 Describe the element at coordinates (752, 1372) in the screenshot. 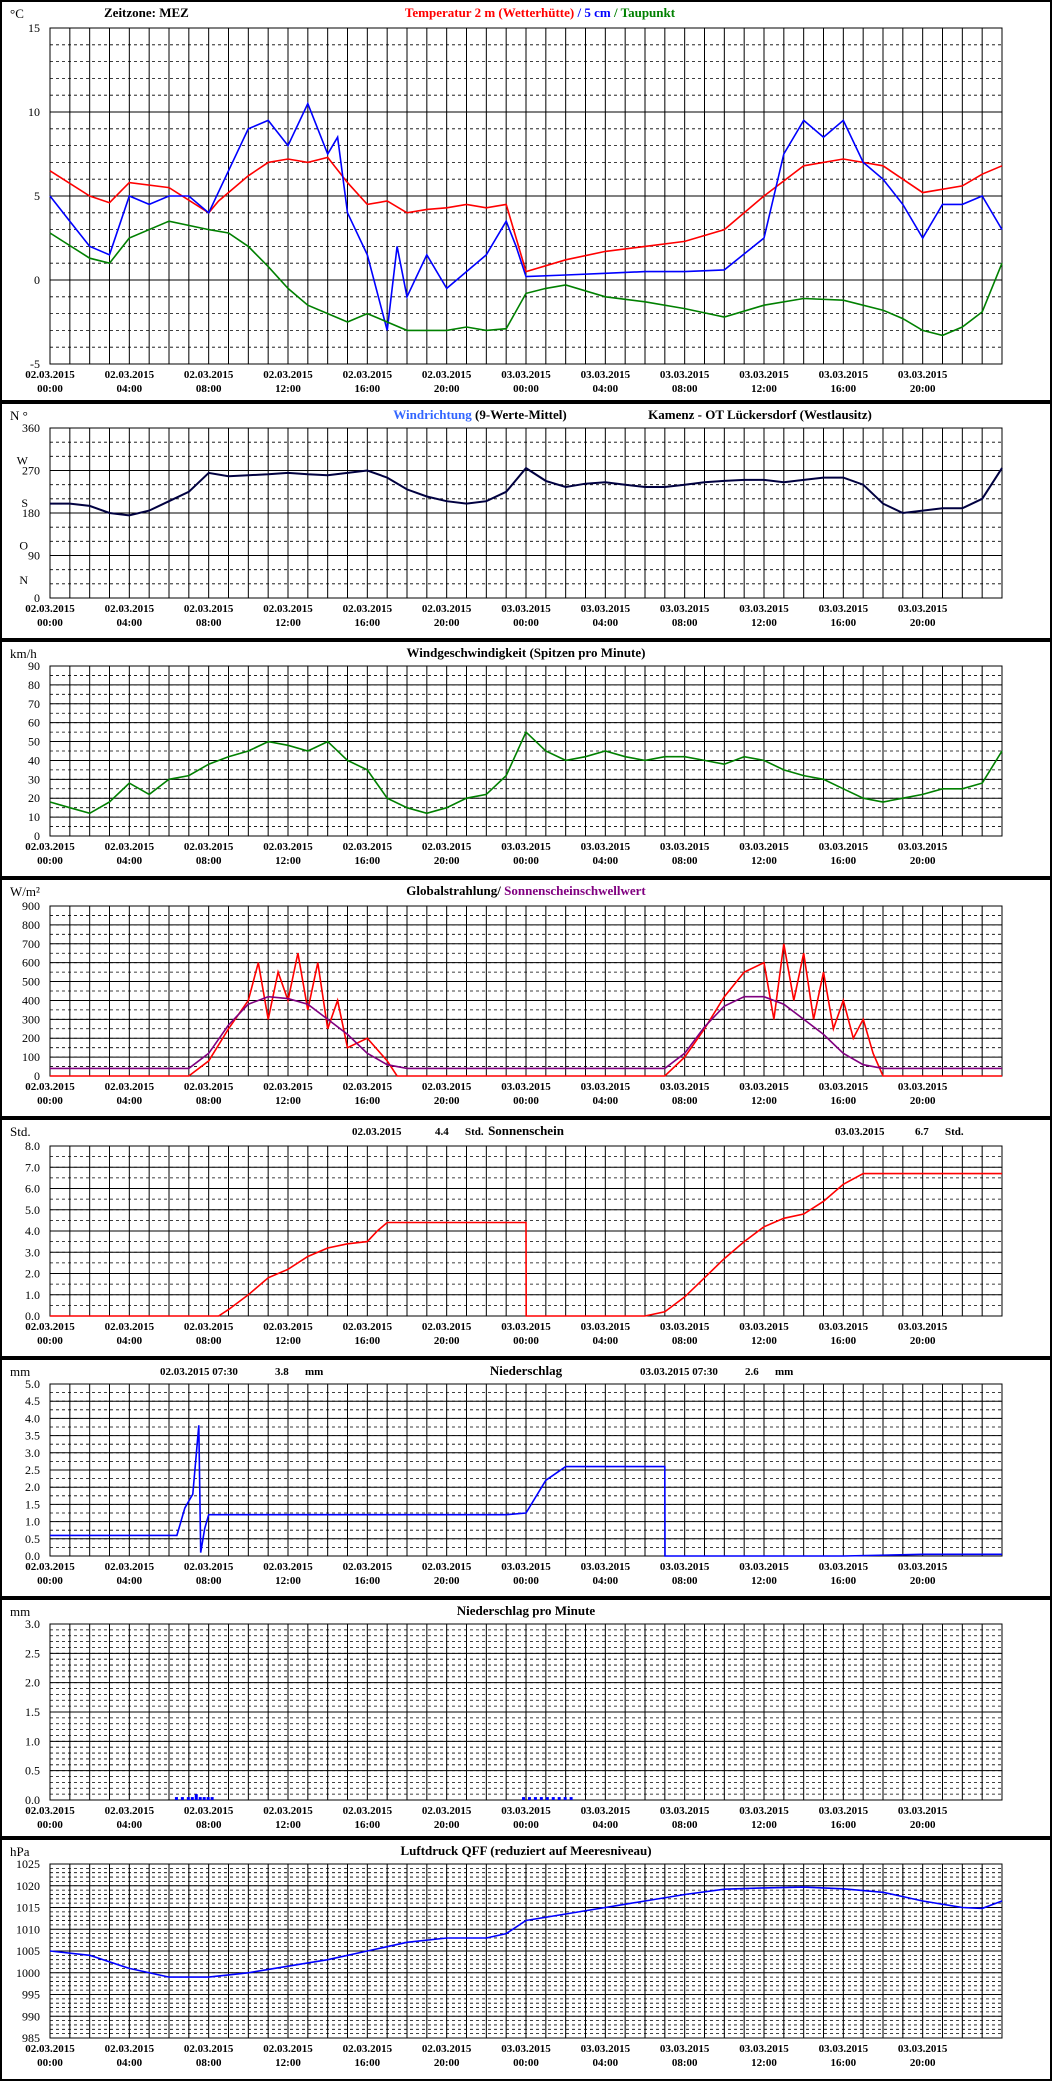

I see `summary-value: 2.6` at that location.